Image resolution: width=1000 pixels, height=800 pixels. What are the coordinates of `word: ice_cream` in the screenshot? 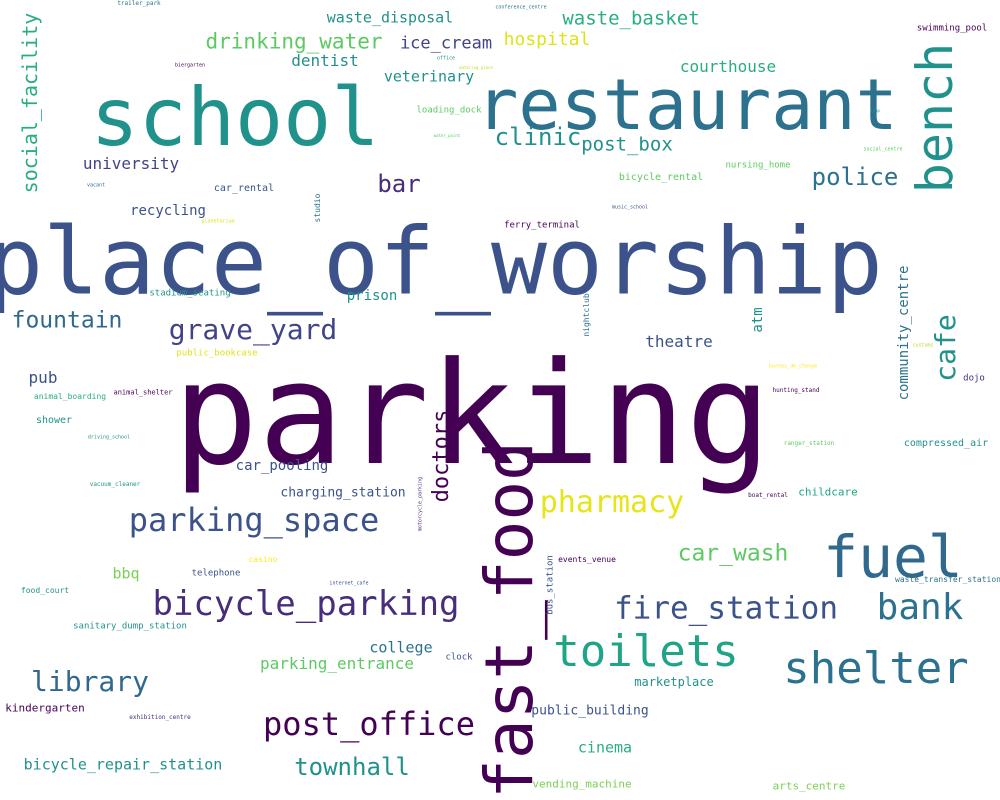 It's located at (446, 43).